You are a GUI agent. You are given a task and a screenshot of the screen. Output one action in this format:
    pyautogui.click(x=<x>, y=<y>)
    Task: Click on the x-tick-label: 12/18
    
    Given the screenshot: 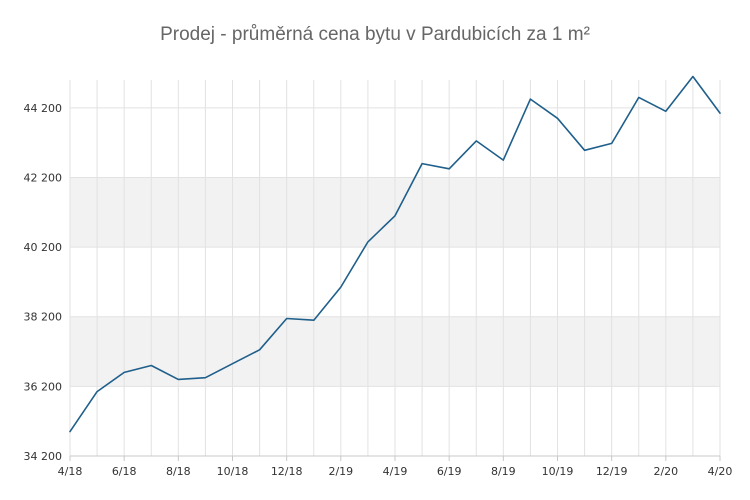 What is the action you would take?
    pyautogui.click(x=287, y=471)
    